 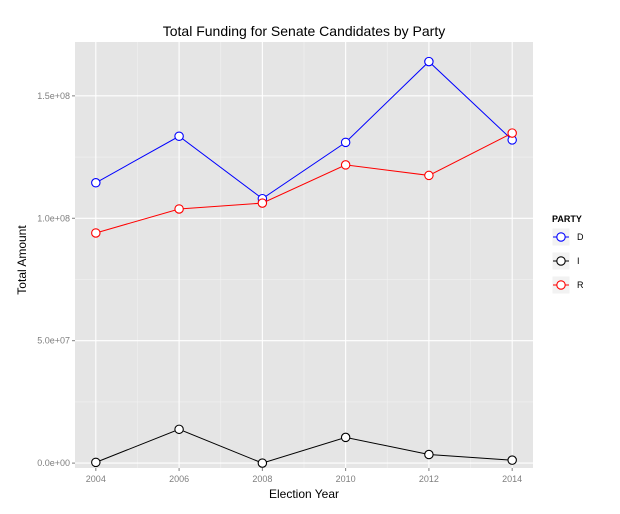 What do you see at coordinates (346, 479) in the screenshot?
I see `x-tick-label: 2010` at bounding box center [346, 479].